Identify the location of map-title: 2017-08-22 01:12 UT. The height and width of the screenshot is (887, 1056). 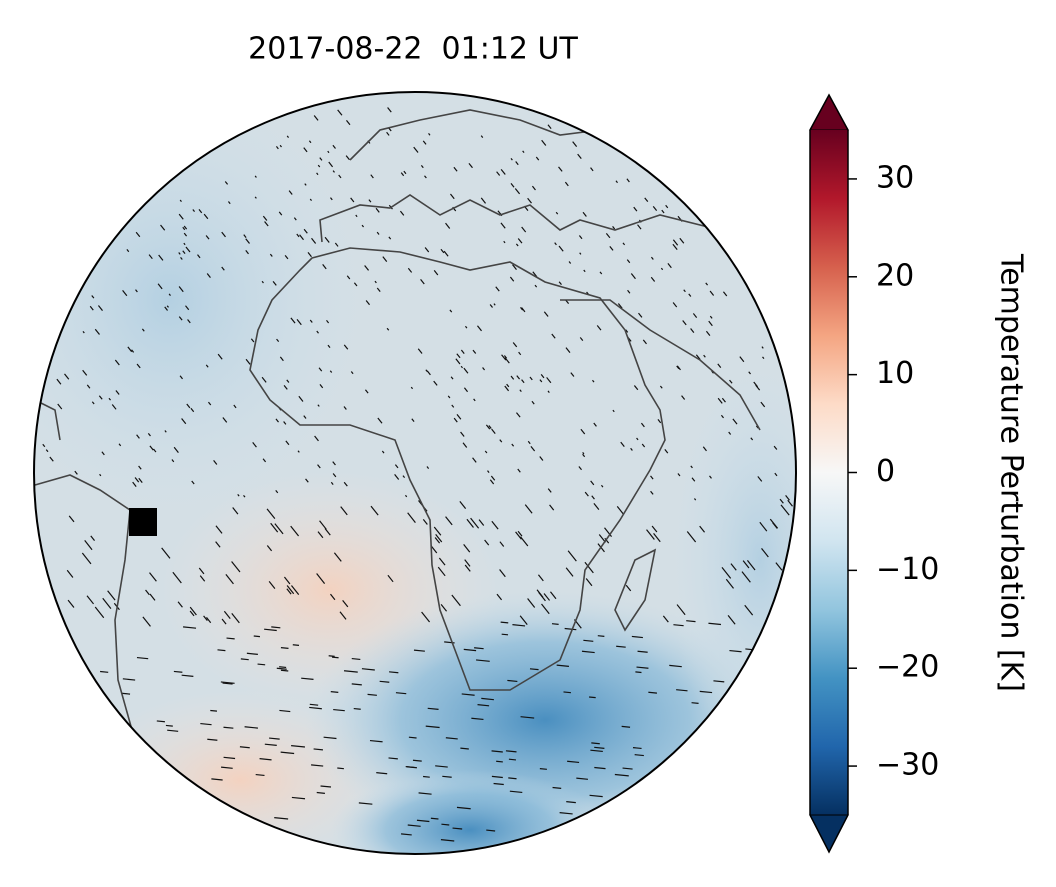
(413, 49).